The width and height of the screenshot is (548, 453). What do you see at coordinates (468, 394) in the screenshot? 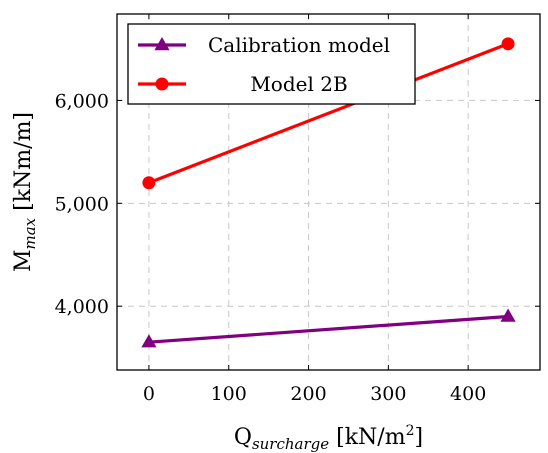
I see `x-tick-label: 400` at bounding box center [468, 394].